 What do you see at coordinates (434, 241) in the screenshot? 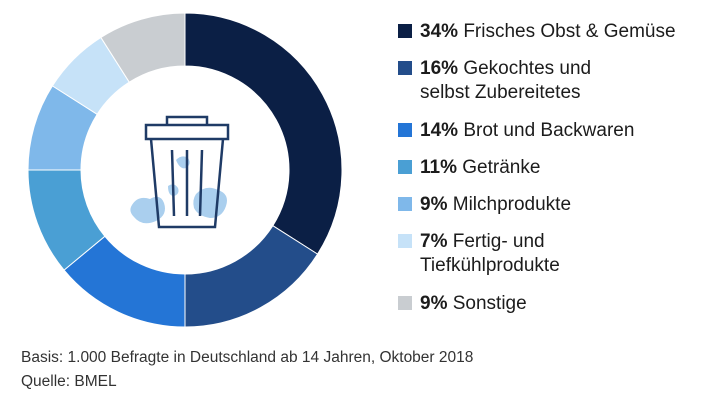
I see `legend-pct: 7%` at bounding box center [434, 241].